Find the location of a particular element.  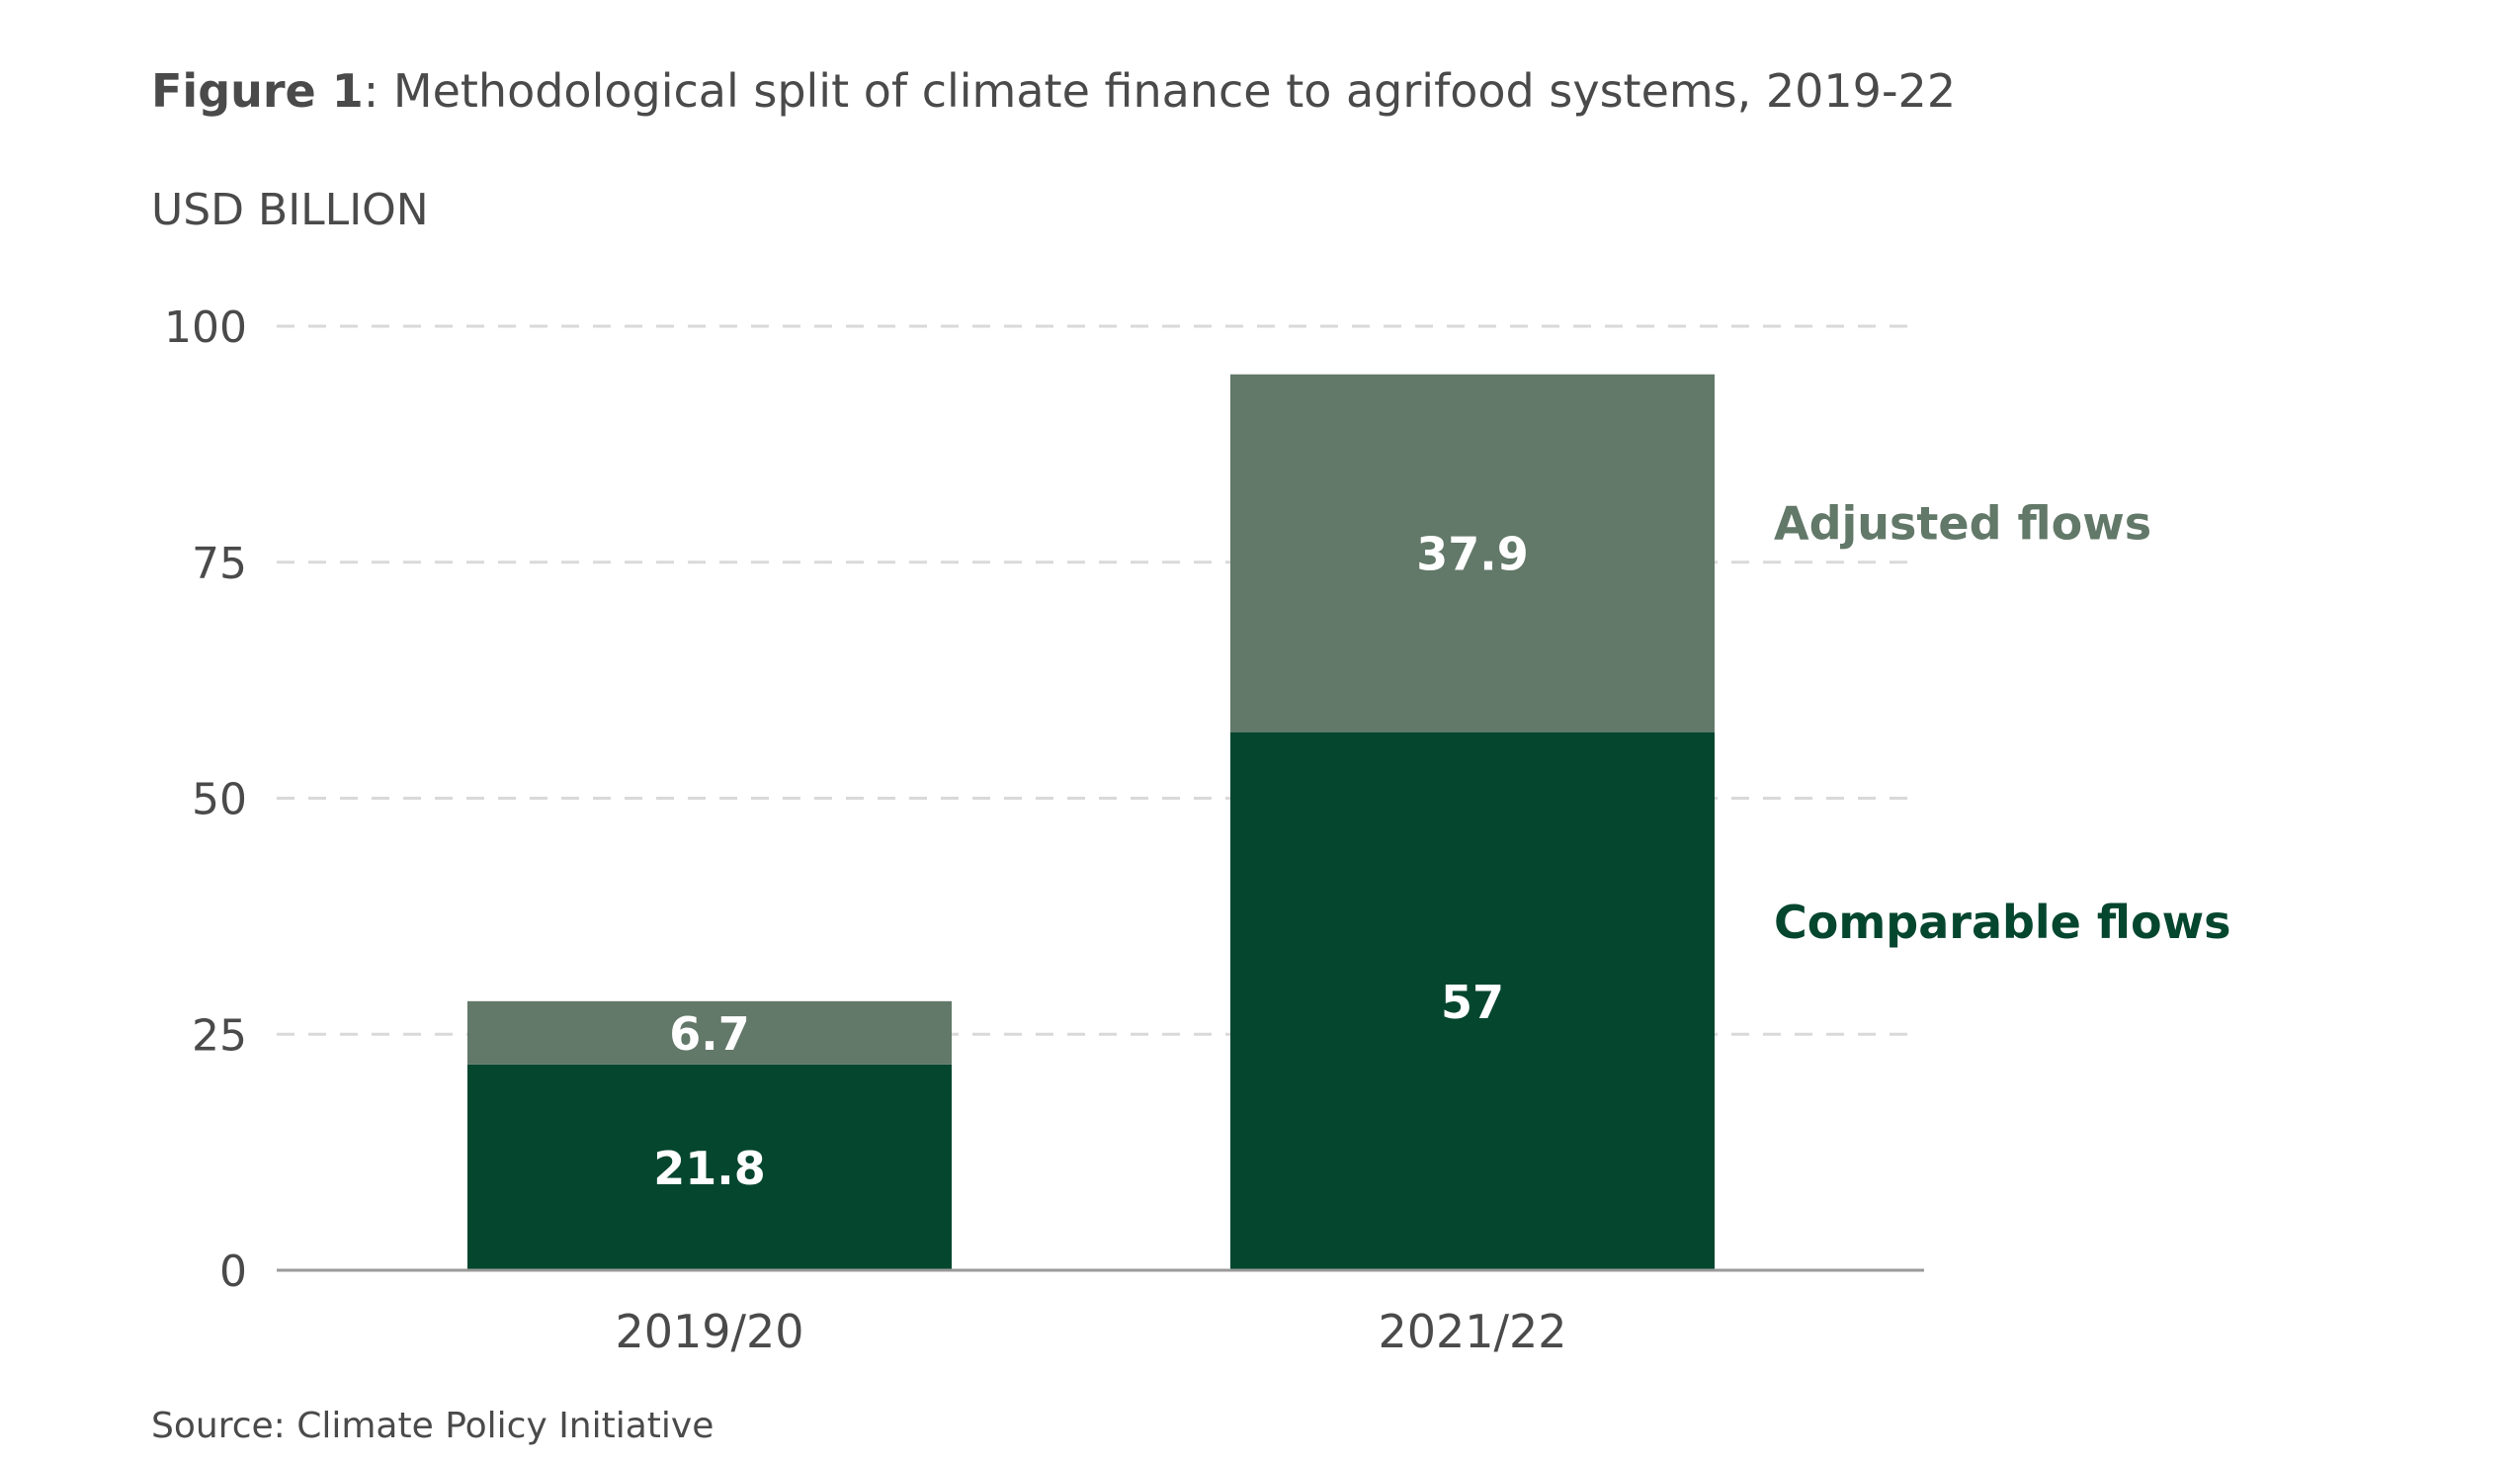

y-axis-unit-label: USD BILLION is located at coordinates (290, 210).